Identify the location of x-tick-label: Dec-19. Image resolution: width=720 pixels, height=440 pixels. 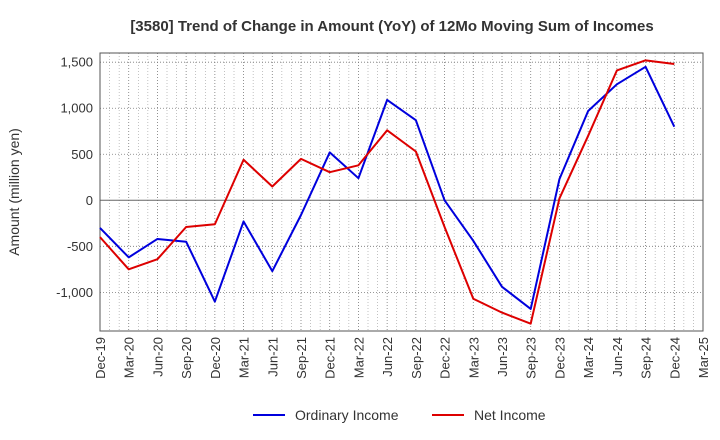
(100, 358).